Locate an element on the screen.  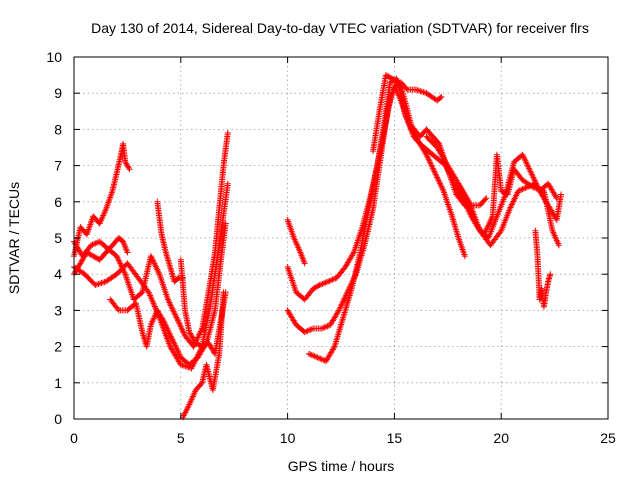
y-tick-label: 10 is located at coordinates (54, 57).